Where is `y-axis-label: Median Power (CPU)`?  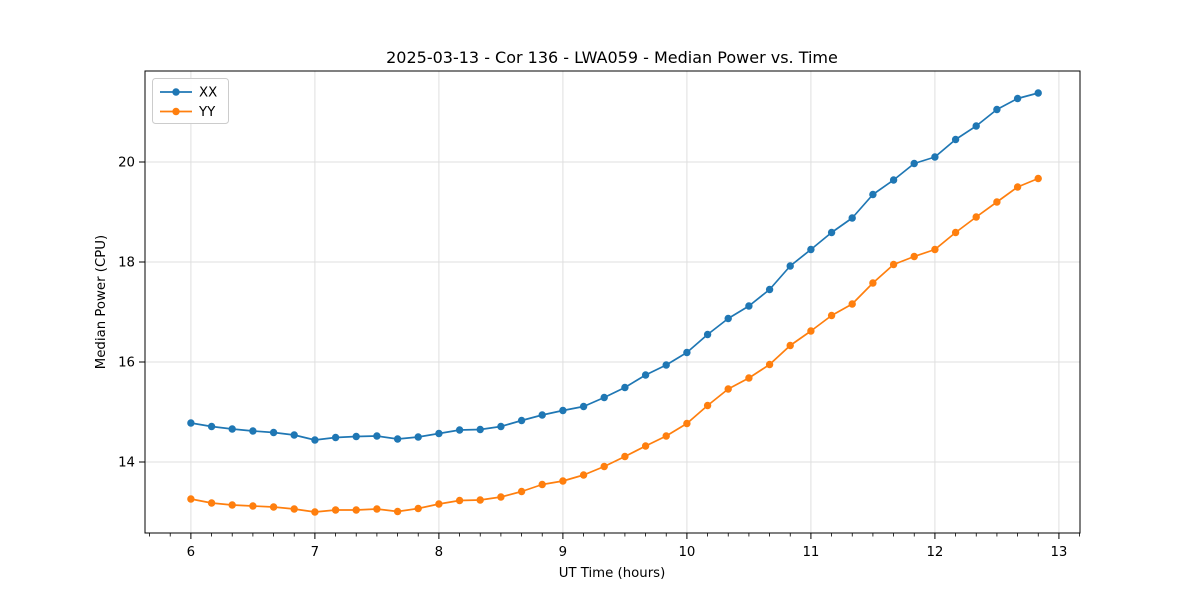 y-axis-label: Median Power (CPU) is located at coordinates (101, 302).